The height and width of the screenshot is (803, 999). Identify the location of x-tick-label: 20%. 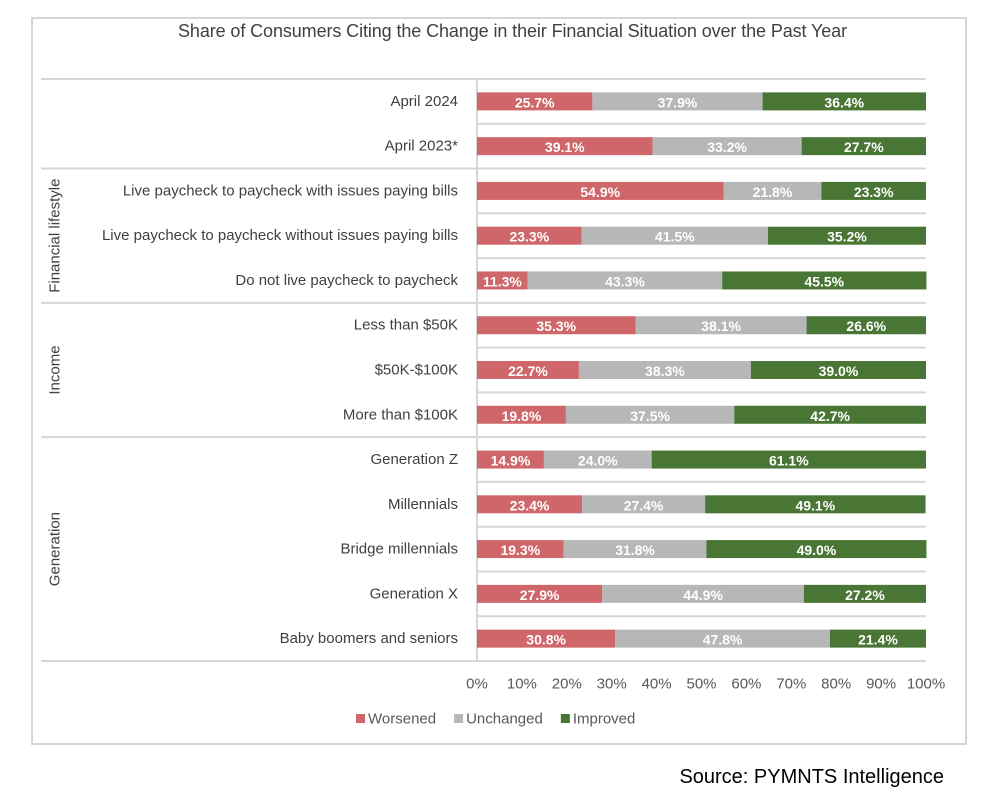
(567, 684).